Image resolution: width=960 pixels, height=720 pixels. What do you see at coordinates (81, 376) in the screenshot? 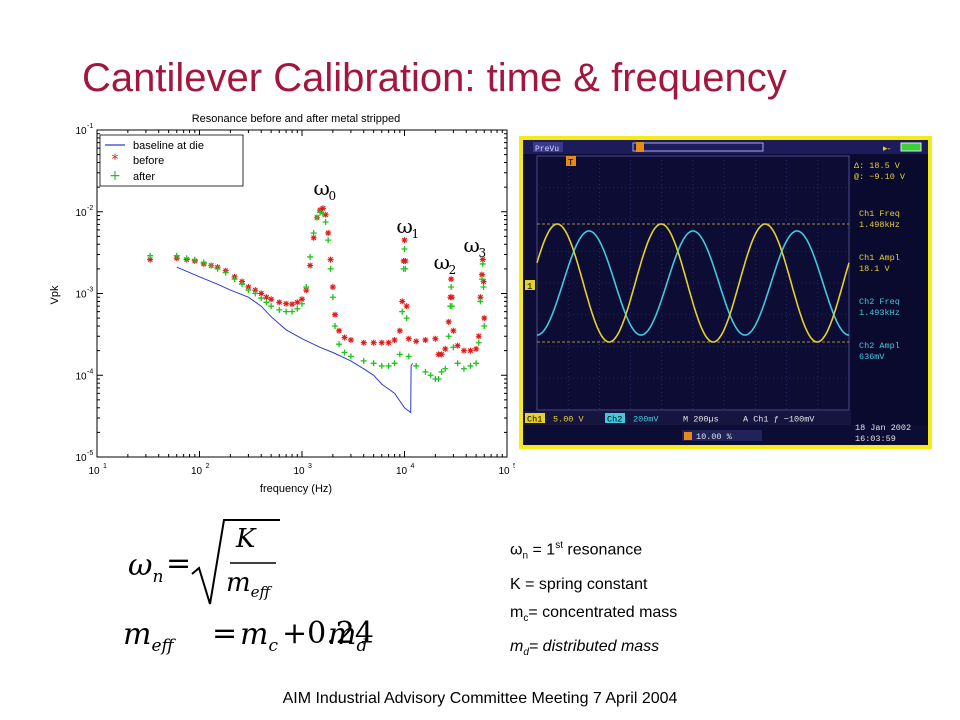
I see `y-tick-label: 10` at bounding box center [81, 376].